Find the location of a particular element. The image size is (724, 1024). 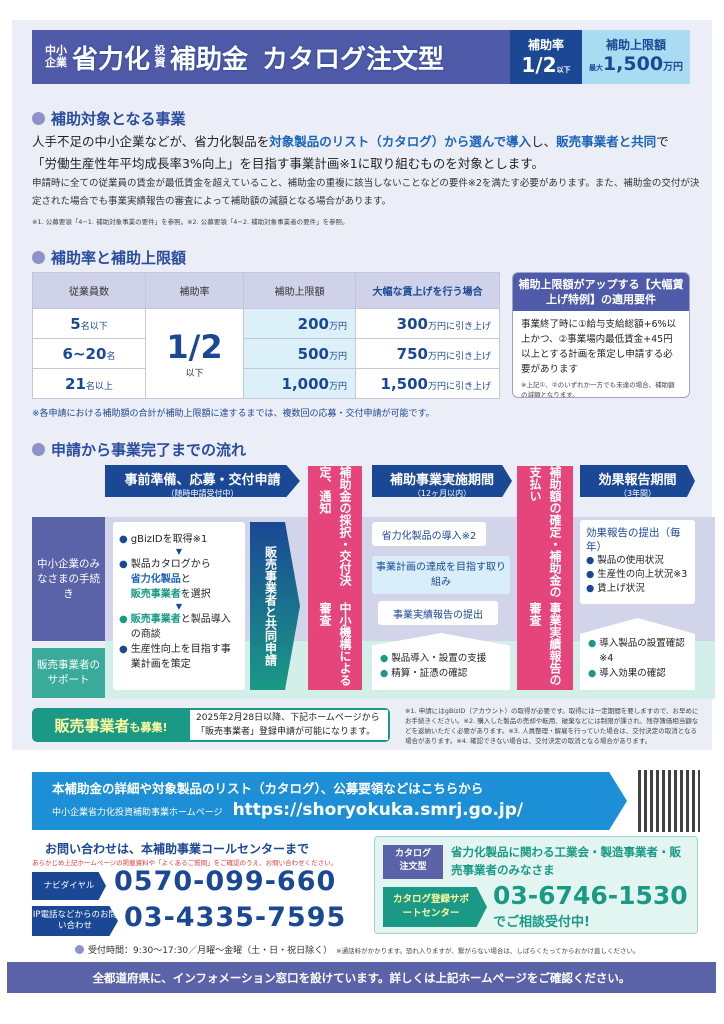

list-item: ● 製品の使用状況 is located at coordinates (625, 560).